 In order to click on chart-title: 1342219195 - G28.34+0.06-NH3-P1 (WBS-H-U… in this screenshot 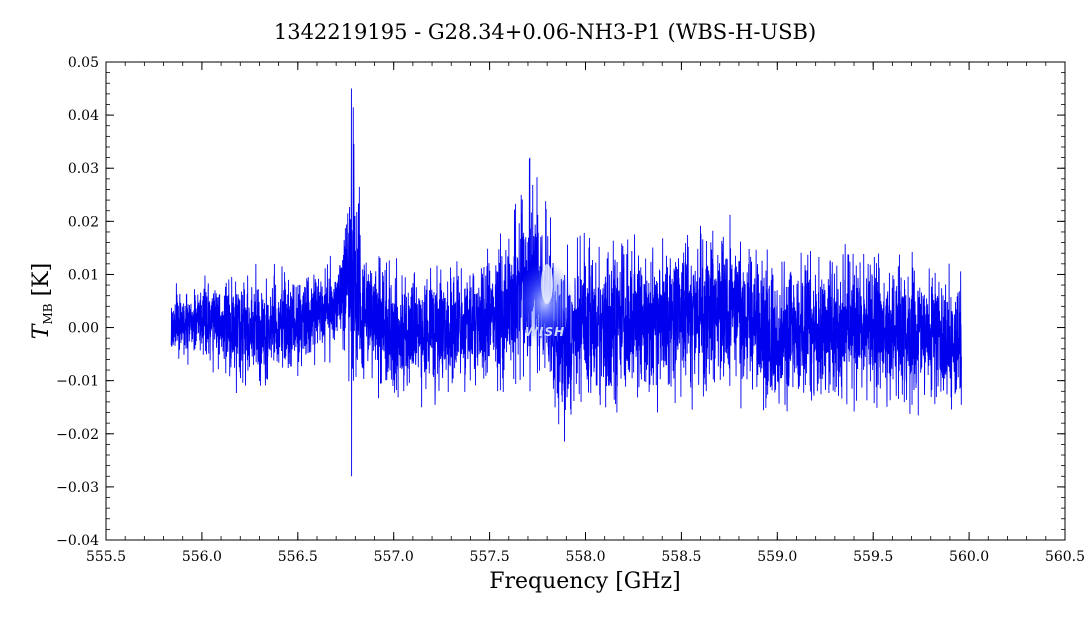, I will do `click(545, 32)`.